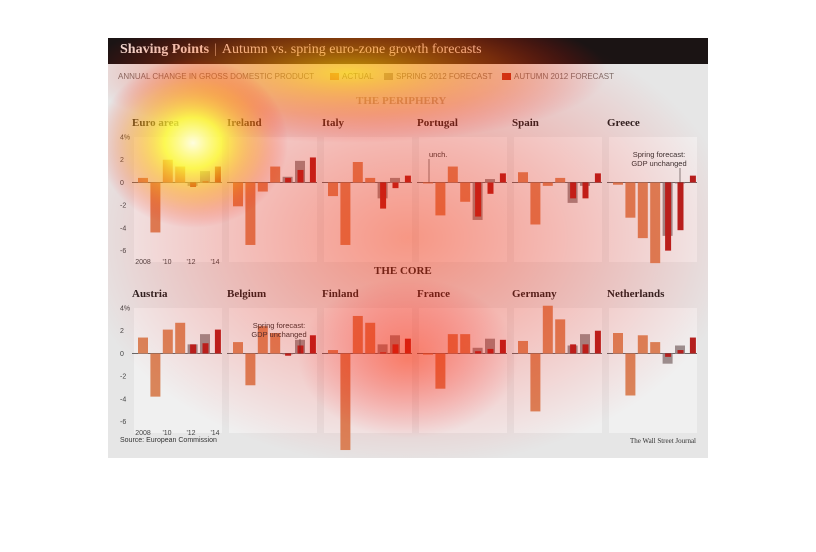  What do you see at coordinates (573, 349) in the screenshot?
I see `bar-autumn-germany` at bounding box center [573, 349].